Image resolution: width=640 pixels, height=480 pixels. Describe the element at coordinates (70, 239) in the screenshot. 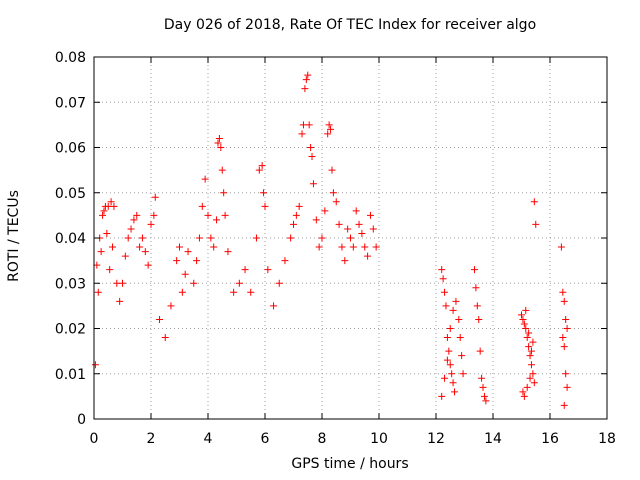

I see `y-tick-label: 0.04` at that location.